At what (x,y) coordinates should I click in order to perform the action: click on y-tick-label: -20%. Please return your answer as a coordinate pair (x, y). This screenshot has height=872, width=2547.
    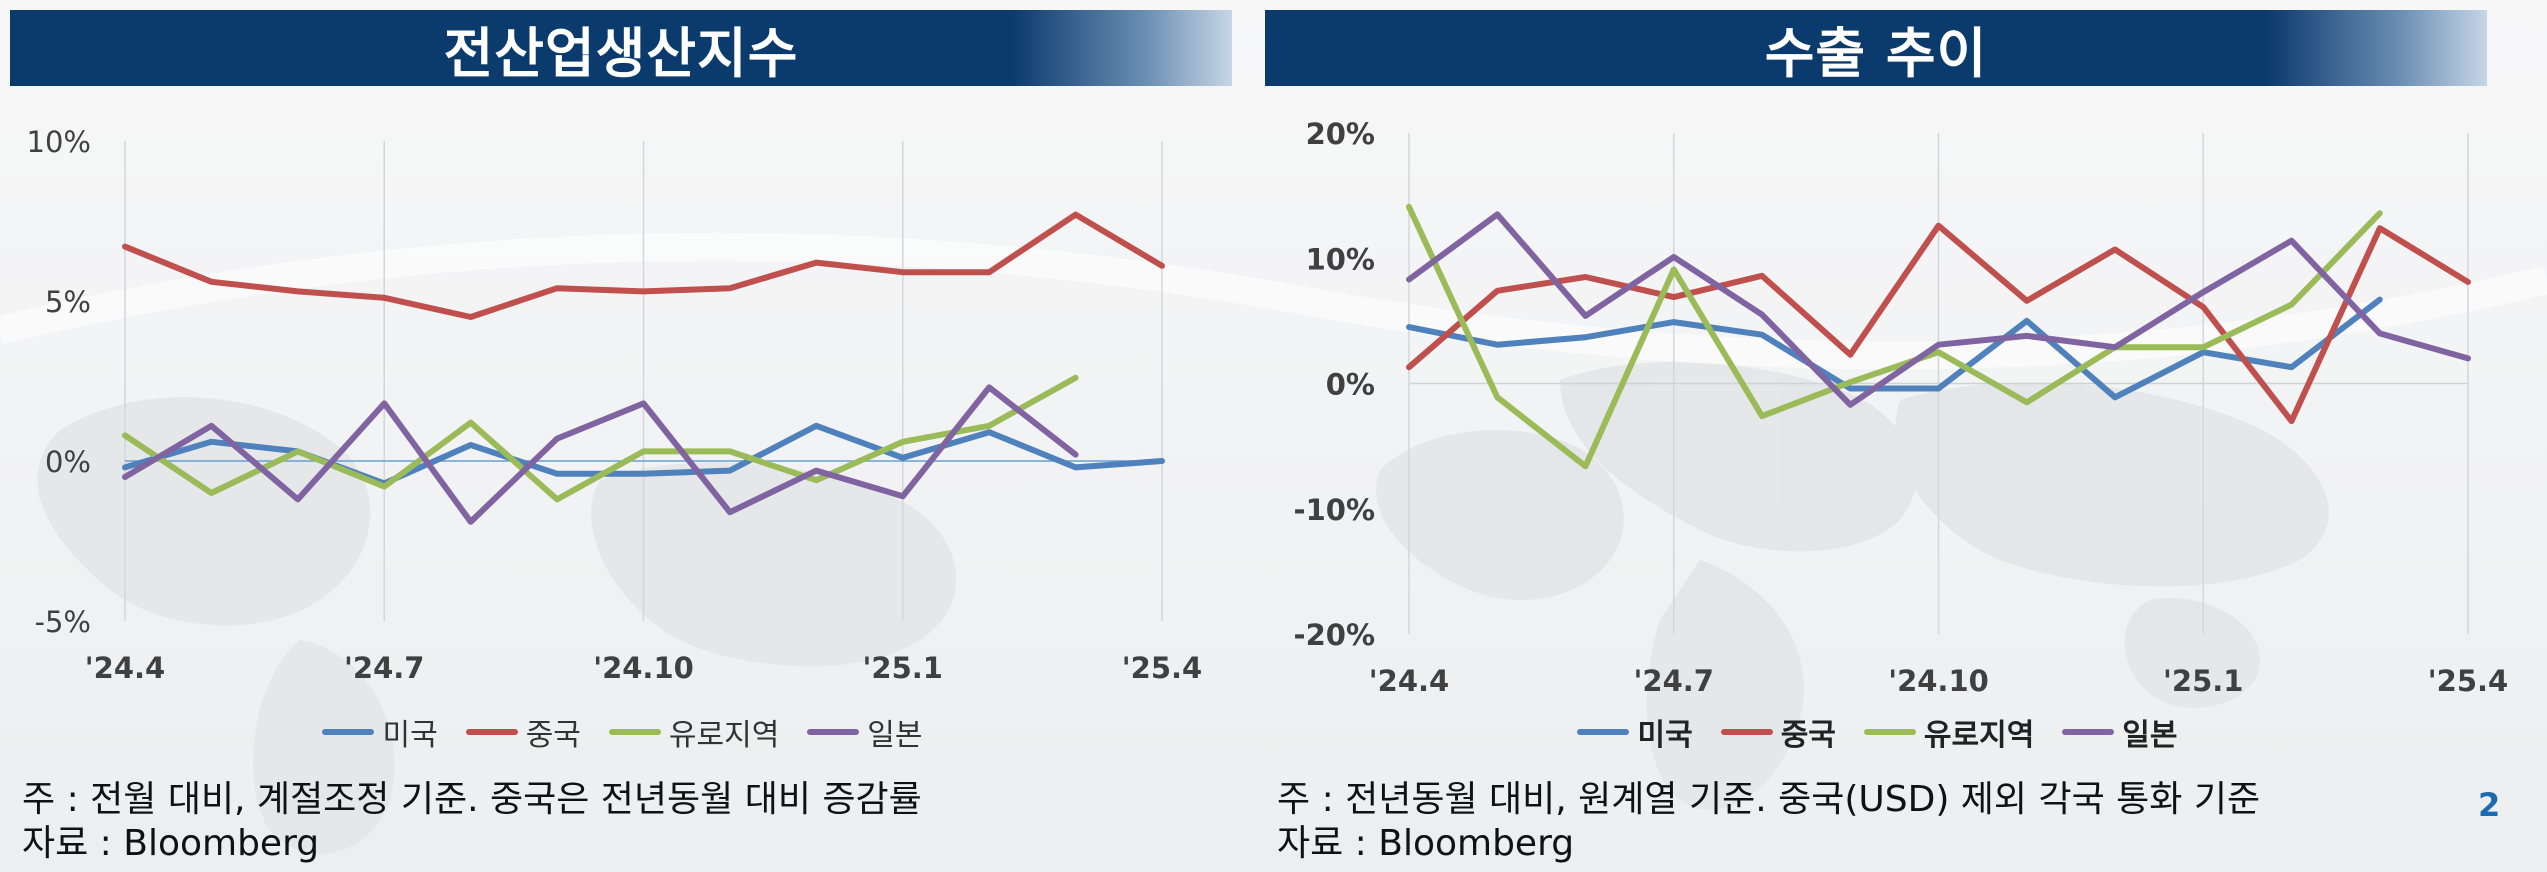
    Looking at the image, I should click on (1334, 635).